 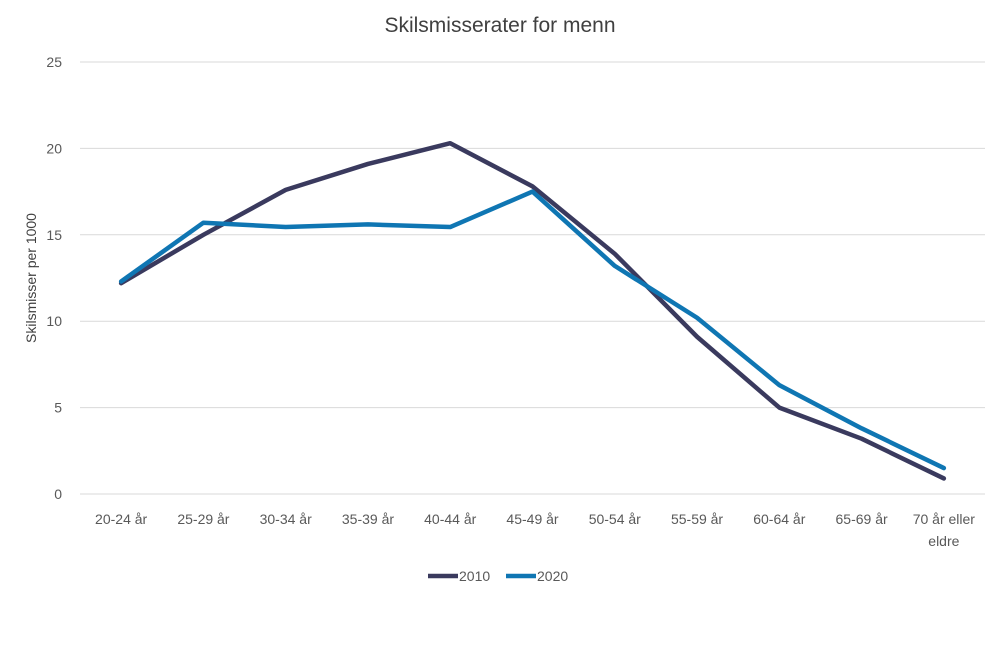 I want to click on x-tick-label: 35-39 år, so click(x=368, y=519).